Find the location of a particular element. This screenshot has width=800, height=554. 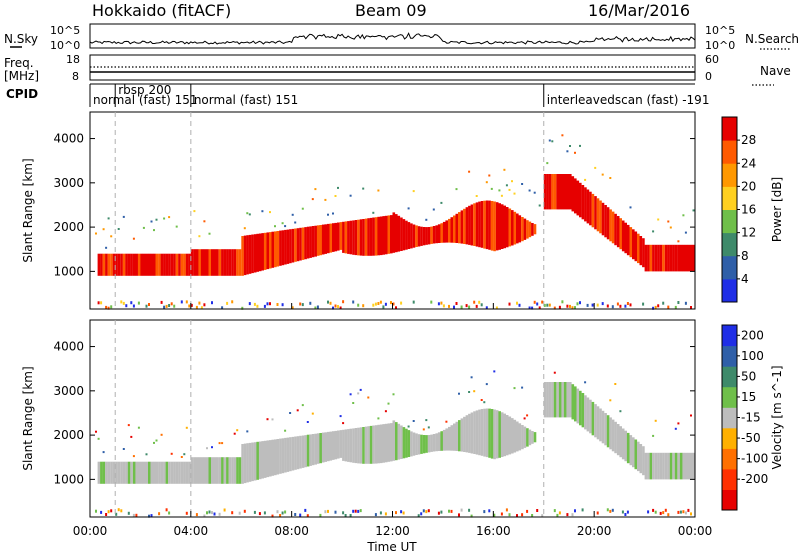

nsearch-label: N.Search is located at coordinates (772, 39).